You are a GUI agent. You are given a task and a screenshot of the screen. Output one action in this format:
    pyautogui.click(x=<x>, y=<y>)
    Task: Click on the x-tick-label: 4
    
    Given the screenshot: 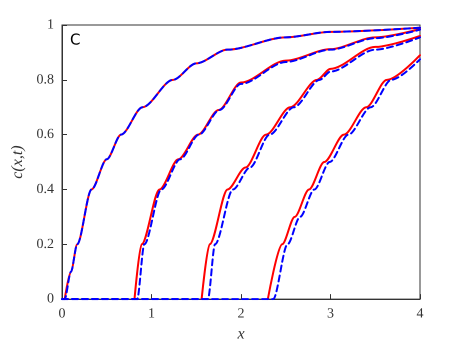 What is the action you would take?
    pyautogui.click(x=420, y=314)
    